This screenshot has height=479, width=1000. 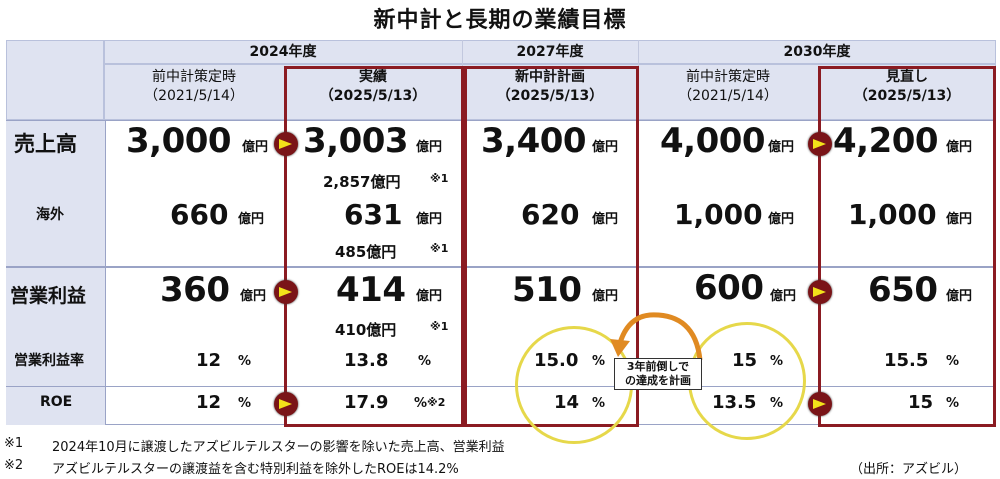 What do you see at coordinates (605, 296) in the screenshot?
I see `op-unit-3: 億円` at bounding box center [605, 296].